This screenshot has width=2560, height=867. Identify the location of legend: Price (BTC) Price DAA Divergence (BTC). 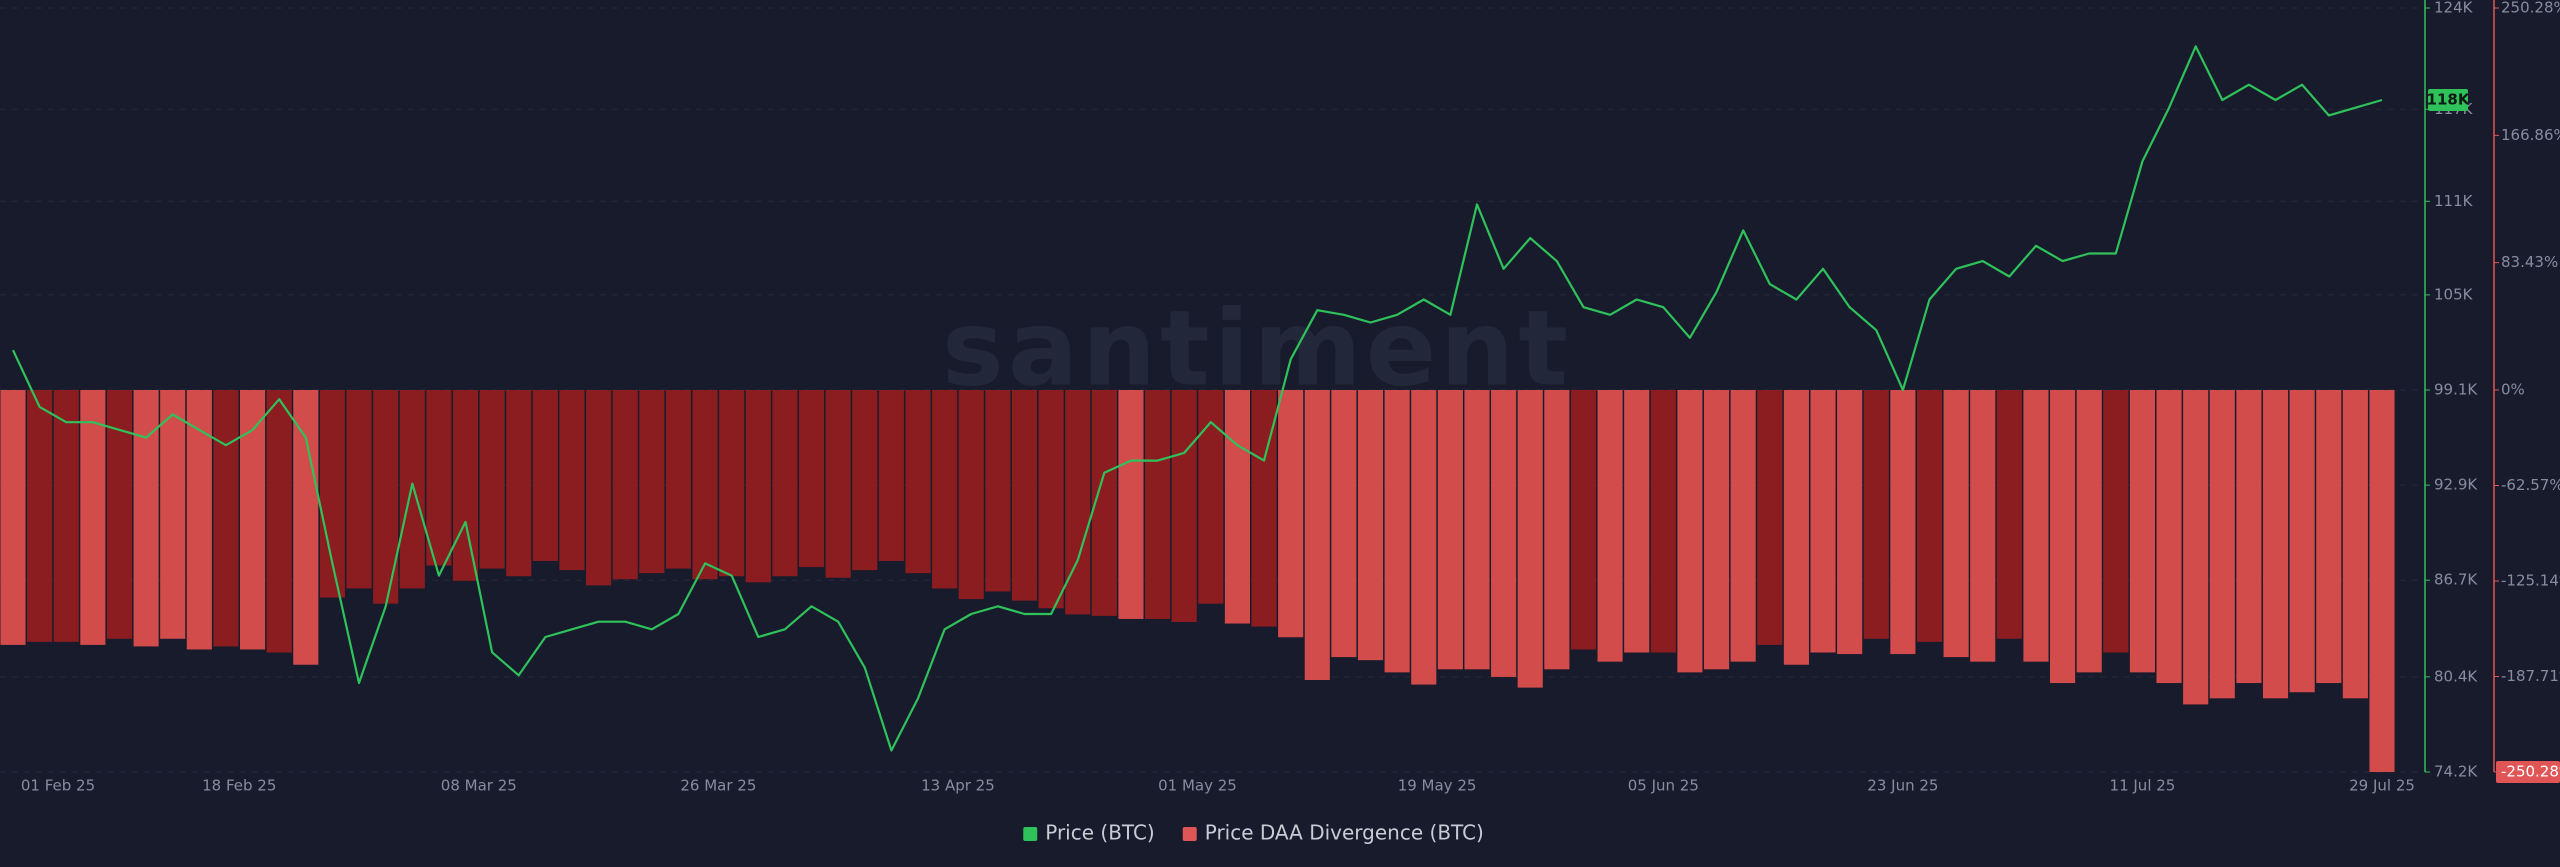
(1253, 833).